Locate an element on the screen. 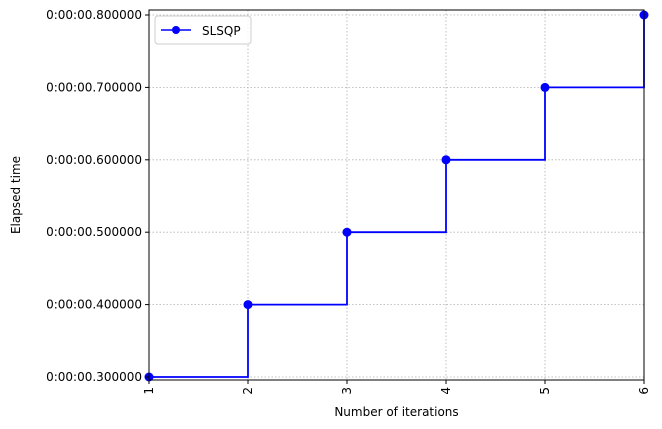 Image resolution: width=662 pixels, height=429 pixels. x-tick-label: 3 is located at coordinates (347, 391).